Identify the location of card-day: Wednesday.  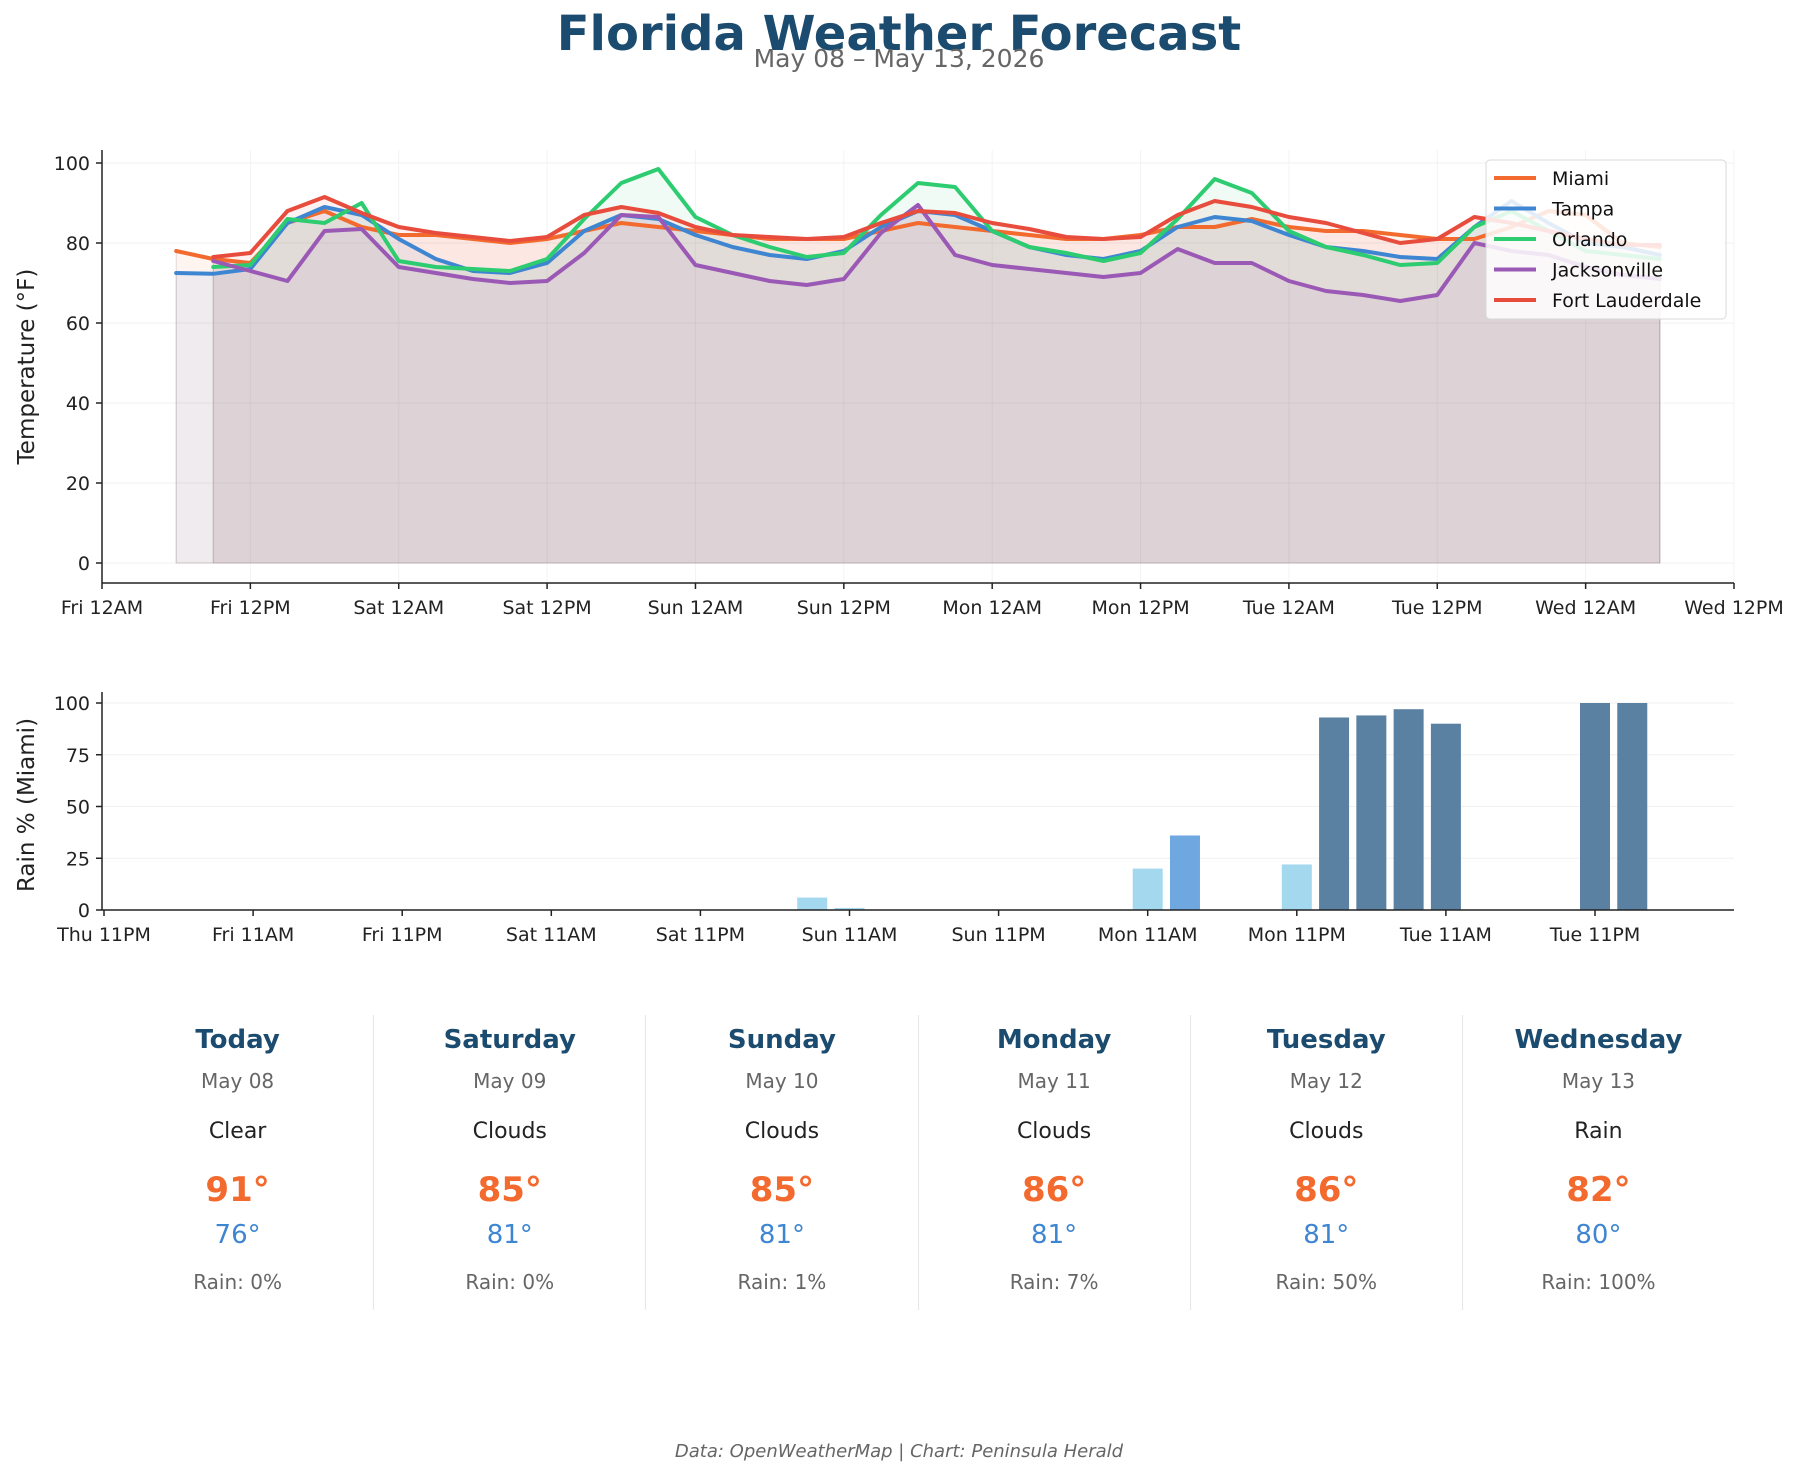
(1598, 1040).